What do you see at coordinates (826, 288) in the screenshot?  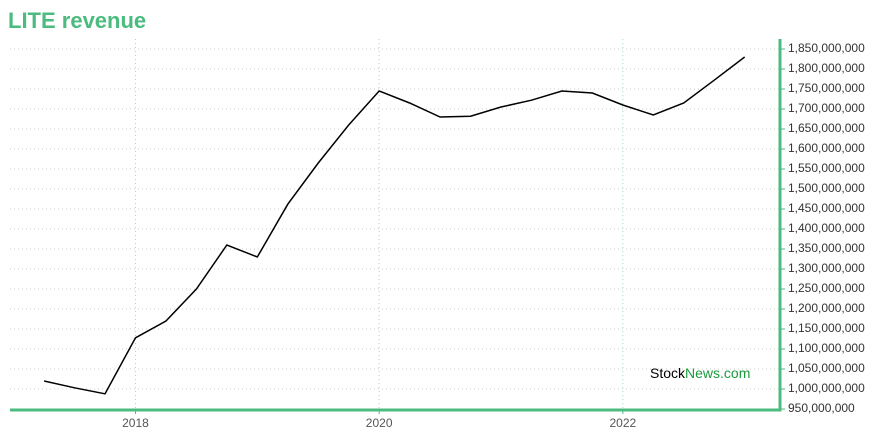 I see `y-tick-label: 1,250,000,000` at bounding box center [826, 288].